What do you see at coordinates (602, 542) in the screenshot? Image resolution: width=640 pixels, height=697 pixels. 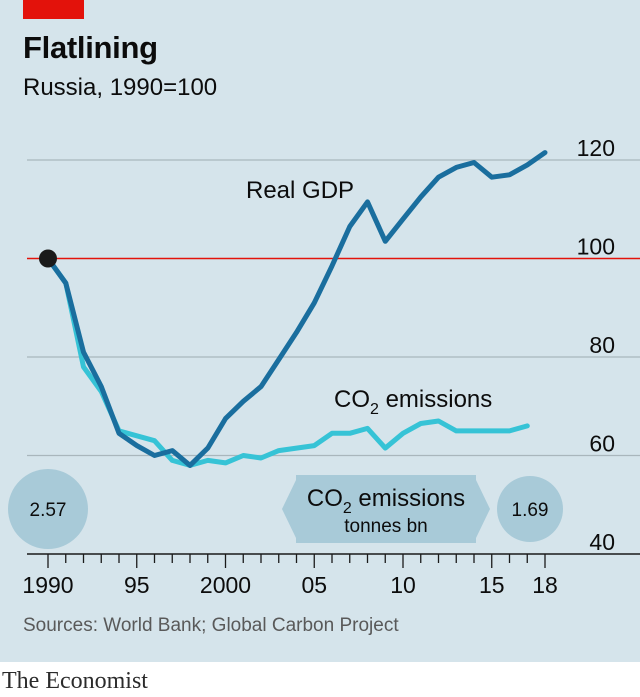 I see `y-tick-label-40: 40` at bounding box center [602, 542].